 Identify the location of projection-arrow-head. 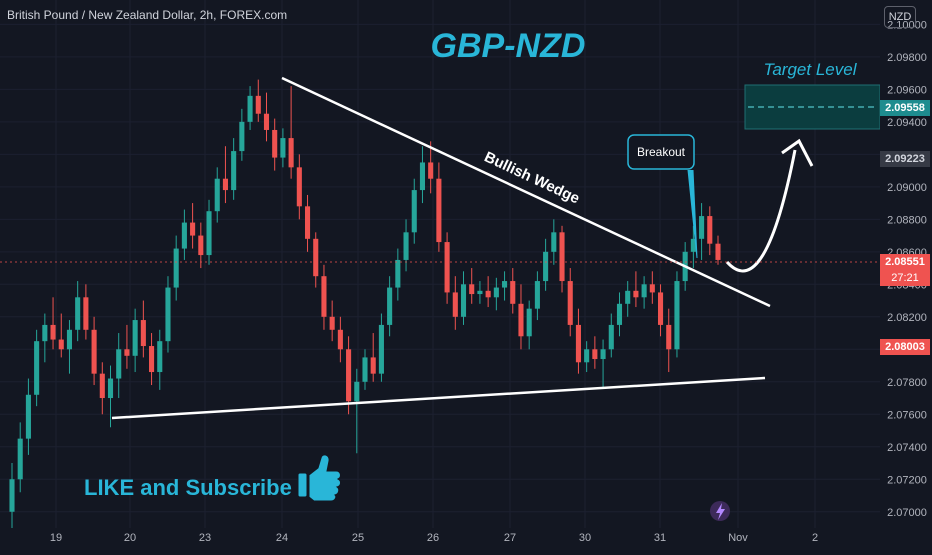
(797, 152).